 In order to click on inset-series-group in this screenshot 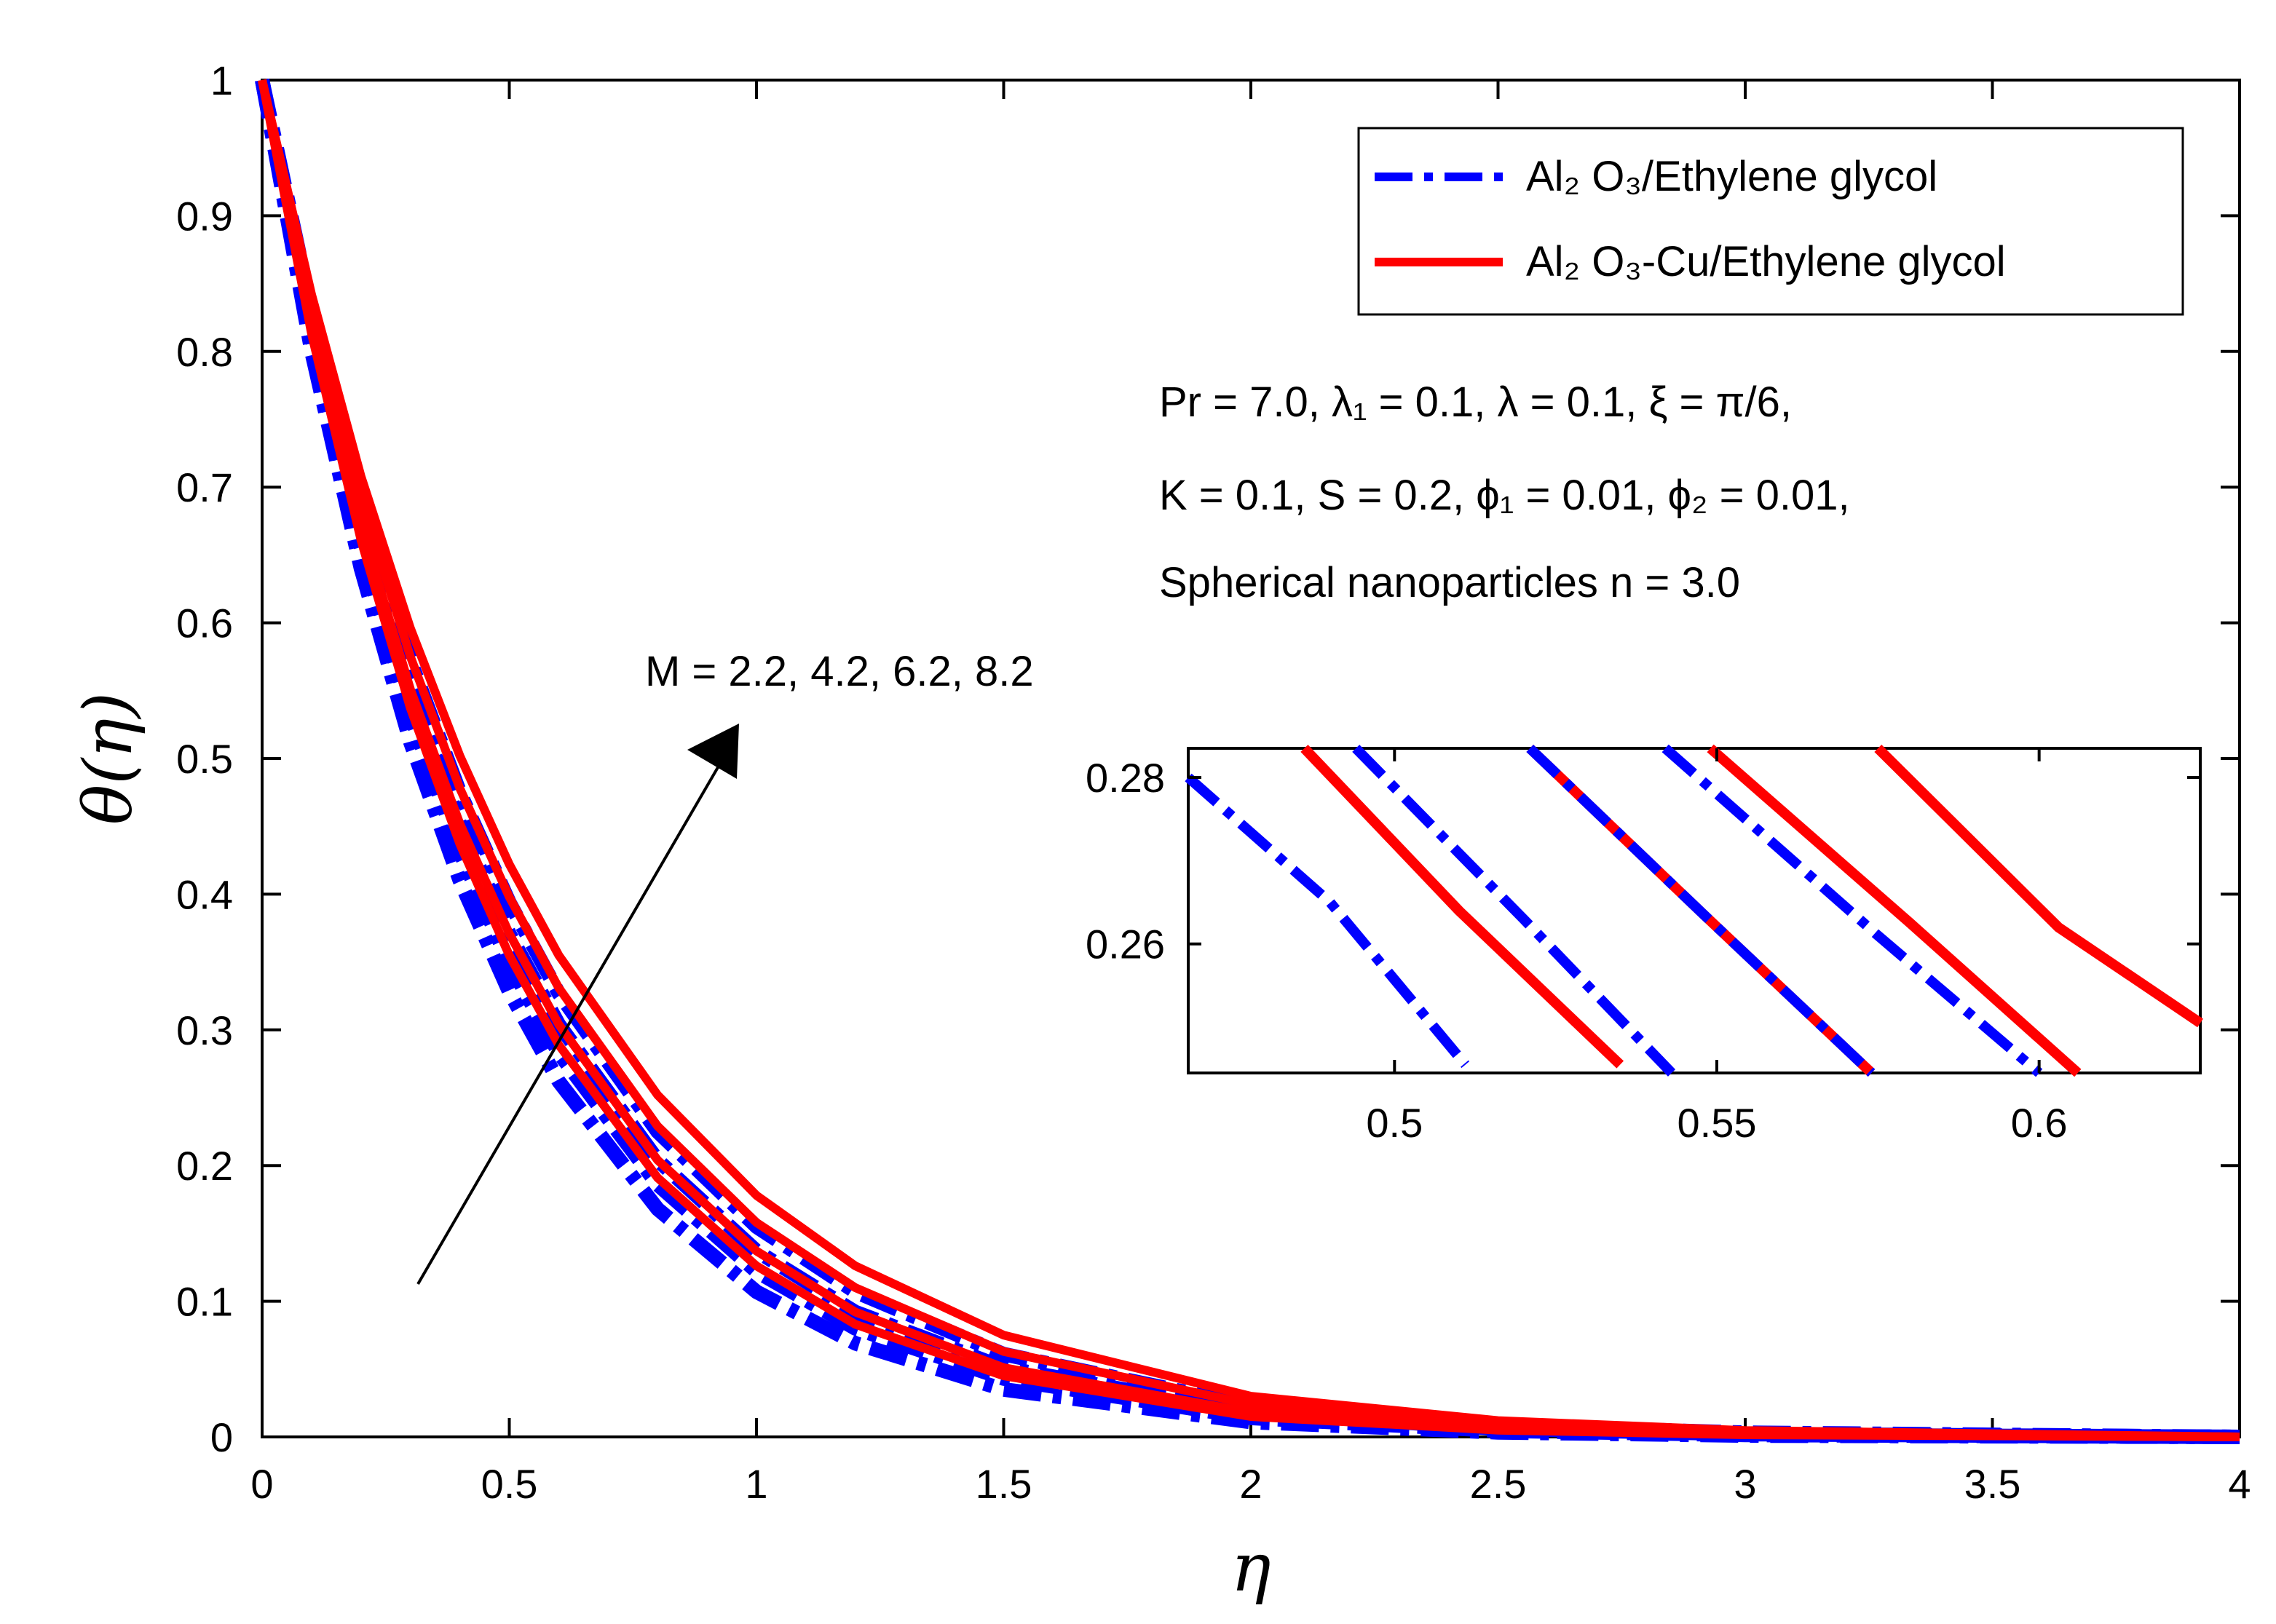, I will do `click(1694, 910)`.